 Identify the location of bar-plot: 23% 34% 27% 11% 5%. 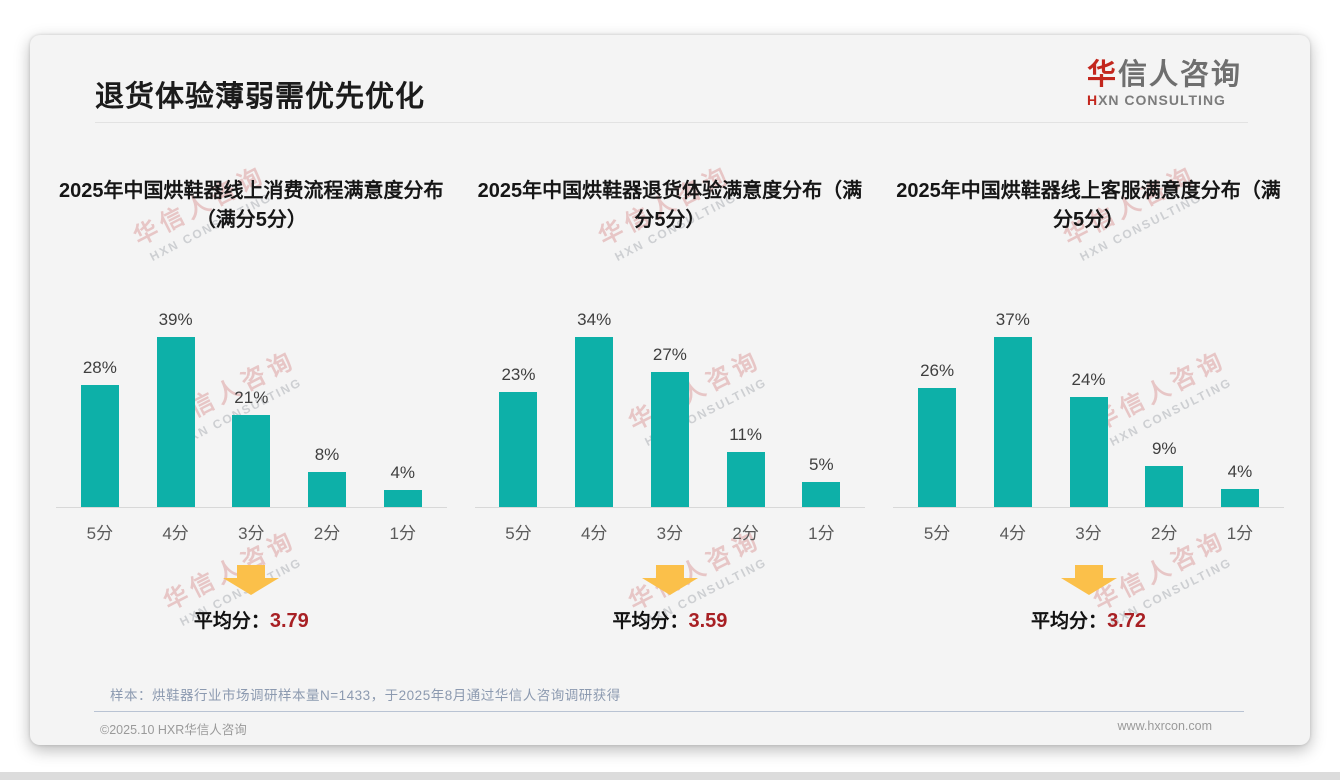
(670, 399).